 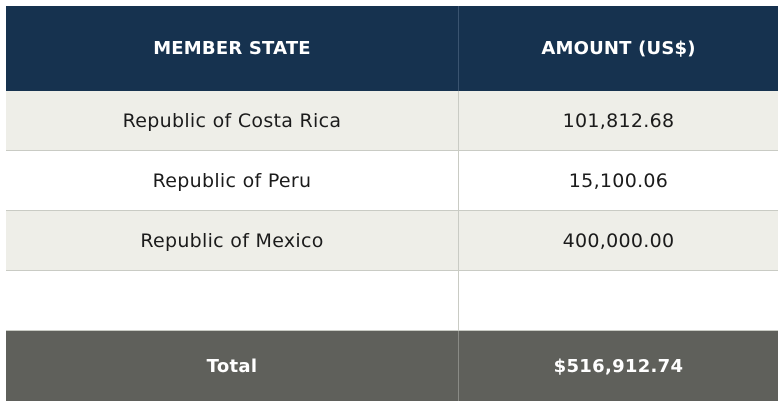 What do you see at coordinates (232, 301) in the screenshot?
I see `member-state-cell` at bounding box center [232, 301].